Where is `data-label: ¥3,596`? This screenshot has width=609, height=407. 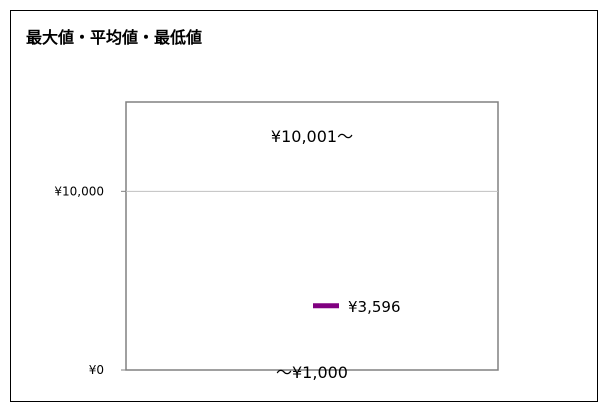 data-label: ¥3,596 is located at coordinates (374, 307).